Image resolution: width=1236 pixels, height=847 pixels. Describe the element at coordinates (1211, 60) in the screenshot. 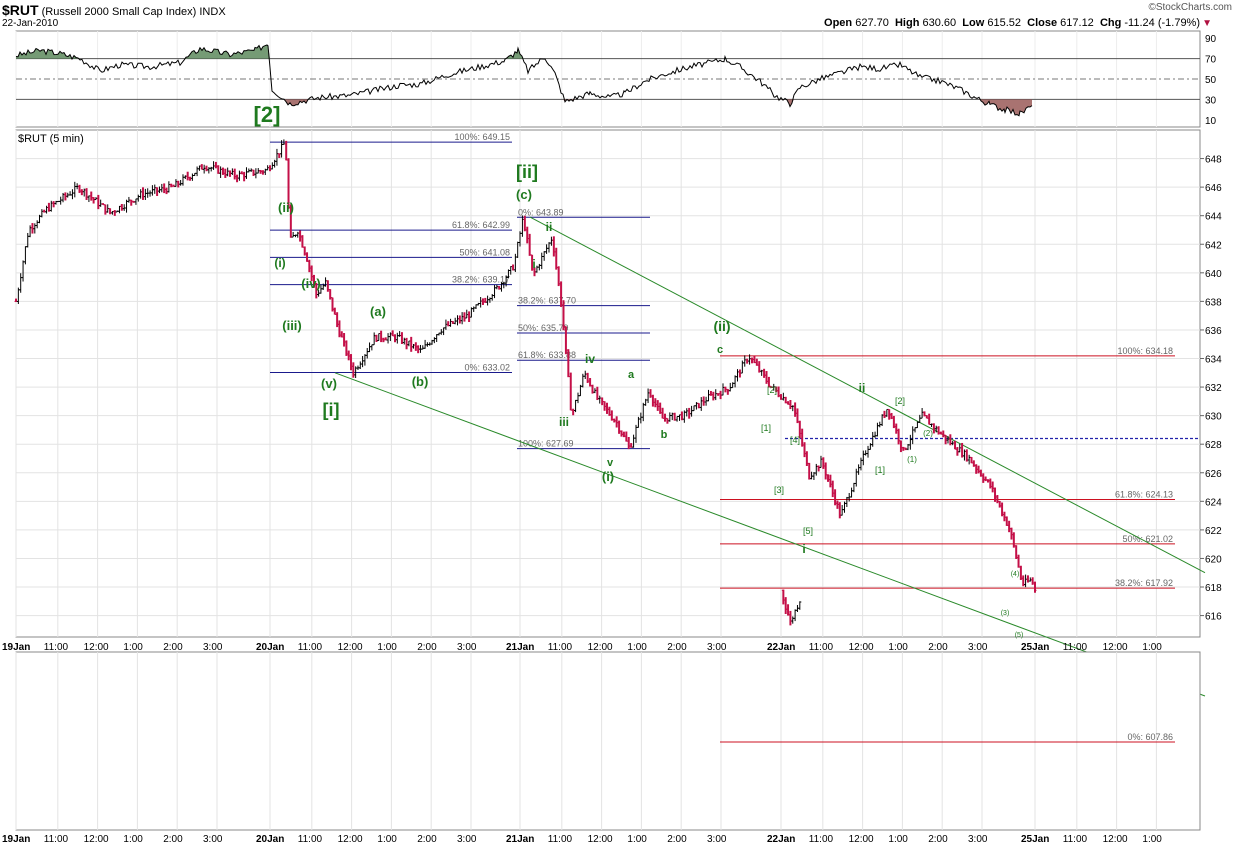

I see `rsi-tick-label: 70` at that location.